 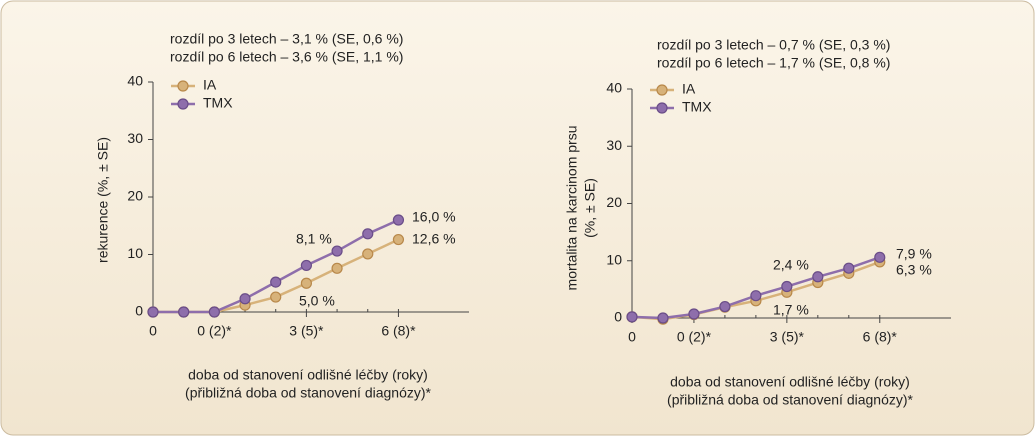 What do you see at coordinates (434, 217) in the screenshot?
I see `annotation: 16,0 %` at bounding box center [434, 217].